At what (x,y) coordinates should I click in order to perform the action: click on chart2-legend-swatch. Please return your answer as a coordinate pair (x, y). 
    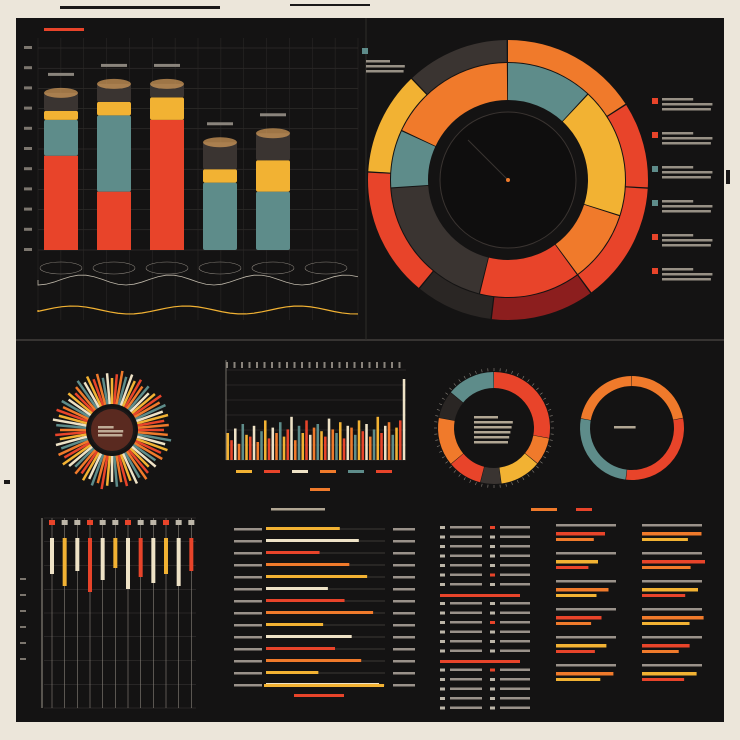
    Looking at the image, I should click on (655, 203).